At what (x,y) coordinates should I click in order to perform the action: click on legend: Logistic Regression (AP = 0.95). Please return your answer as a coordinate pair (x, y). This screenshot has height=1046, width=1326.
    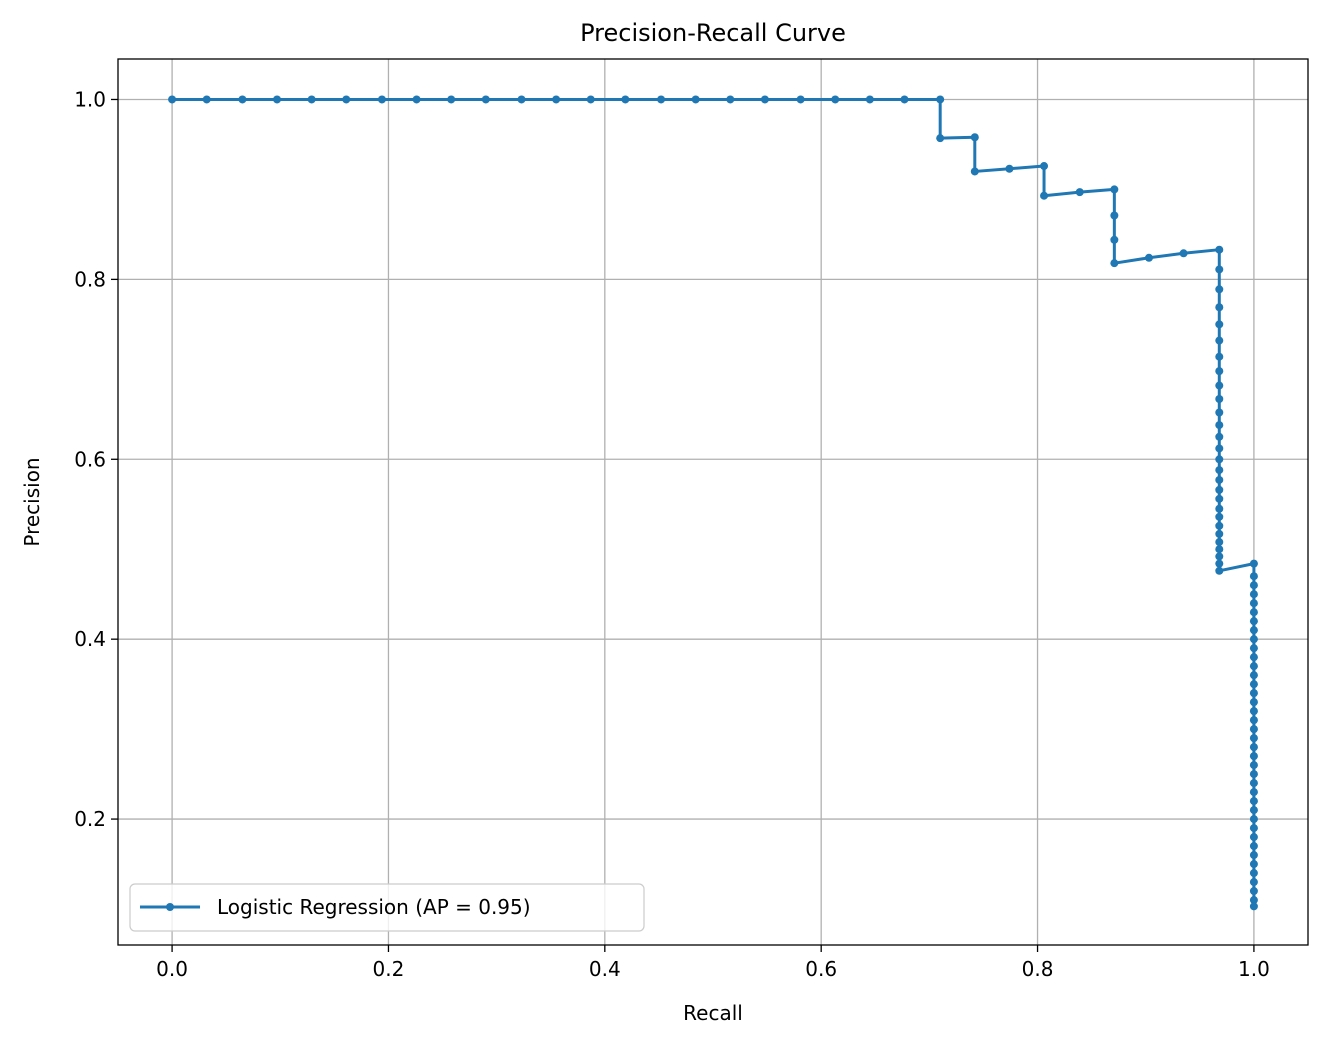
    Looking at the image, I should click on (387, 907).